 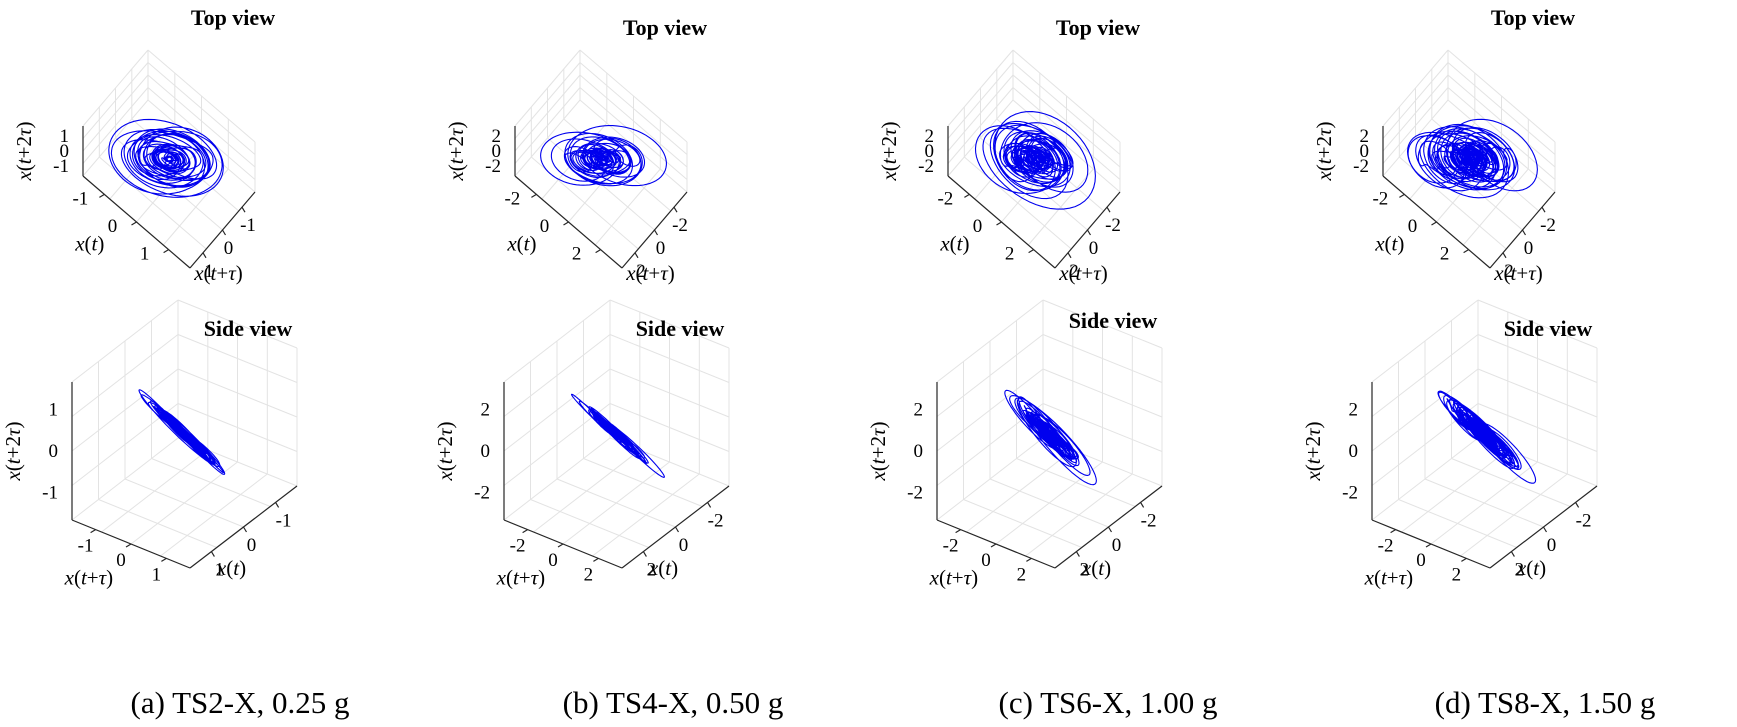 I want to click on z-tick-label: 2, so click(x=497, y=136).